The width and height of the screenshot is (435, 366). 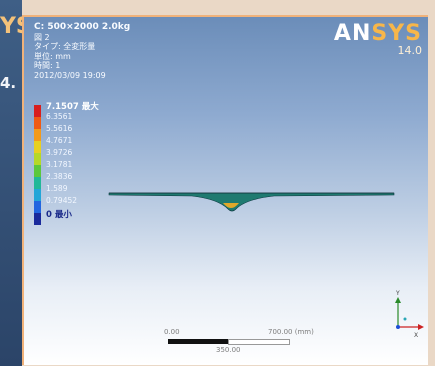 I want to click on legend-label: 5.5616, so click(x=59, y=128).